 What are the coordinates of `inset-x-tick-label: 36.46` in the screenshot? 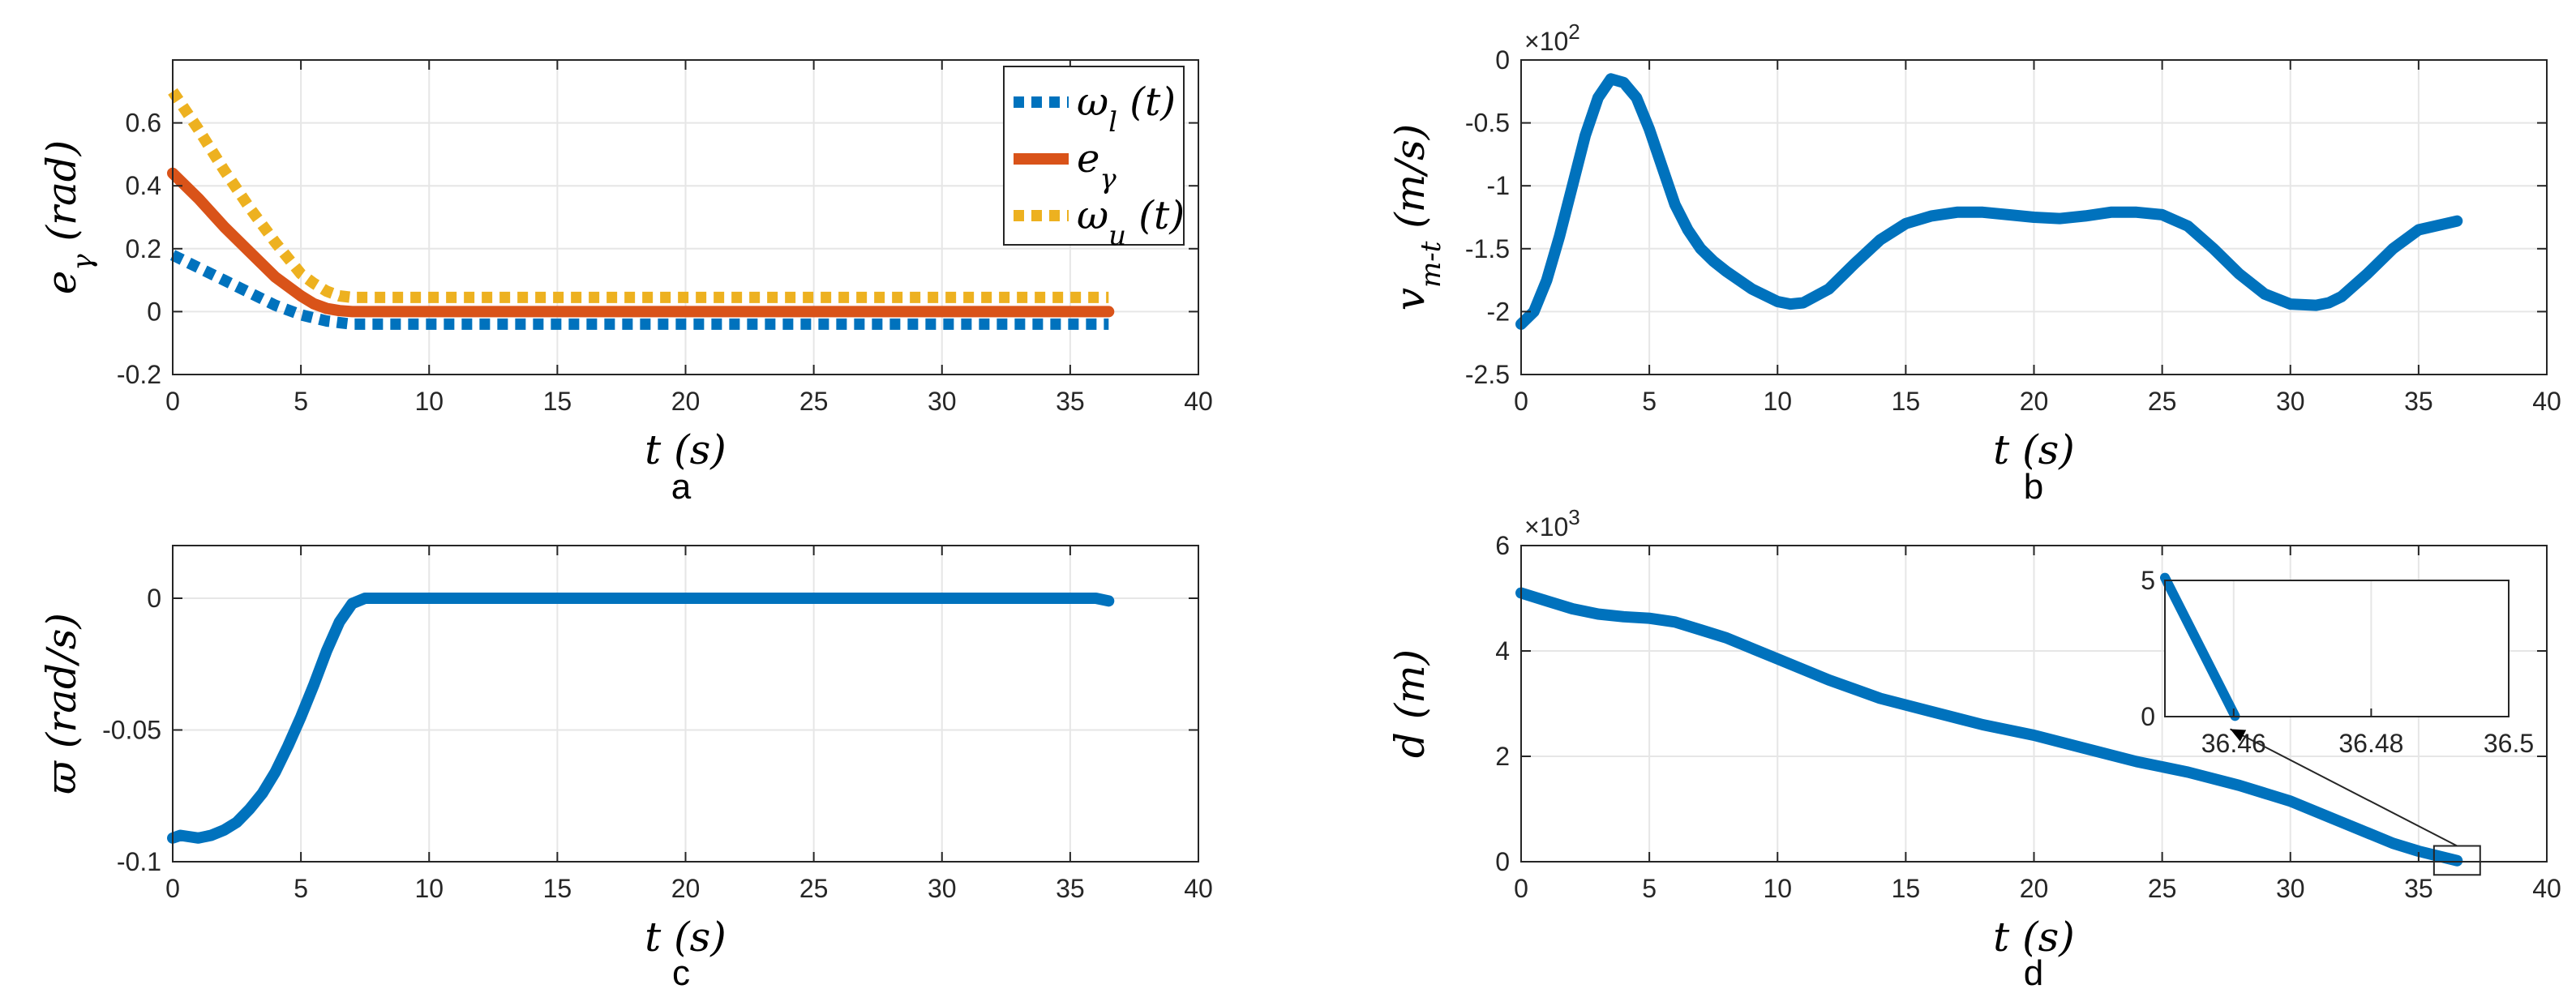 It's located at (2233, 743).